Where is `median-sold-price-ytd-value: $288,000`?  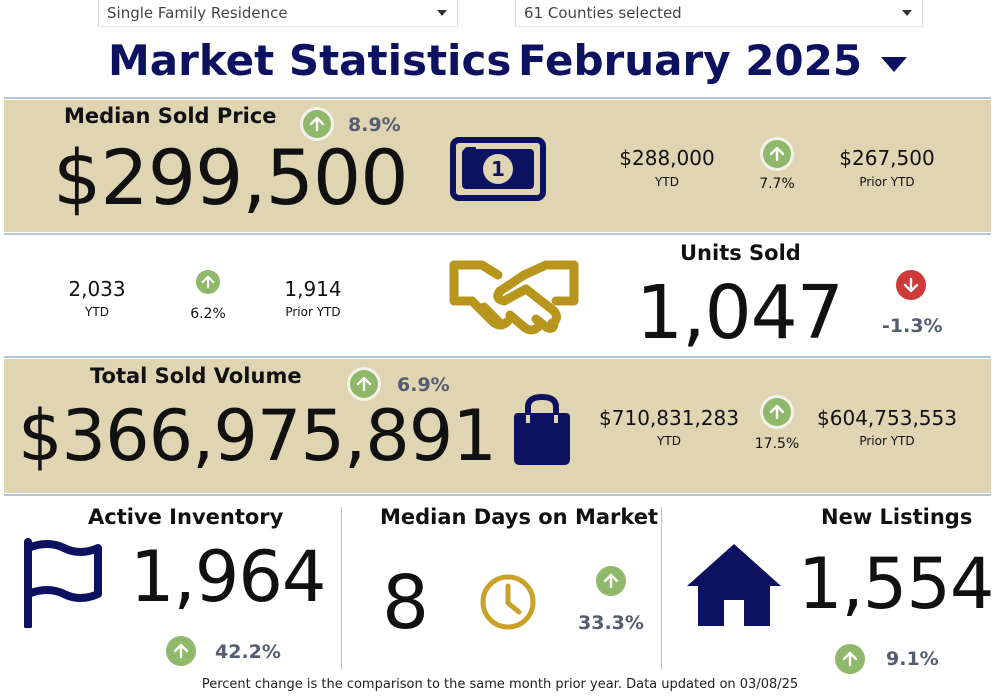
median-sold-price-ytd-value: $288,000 is located at coordinates (667, 158).